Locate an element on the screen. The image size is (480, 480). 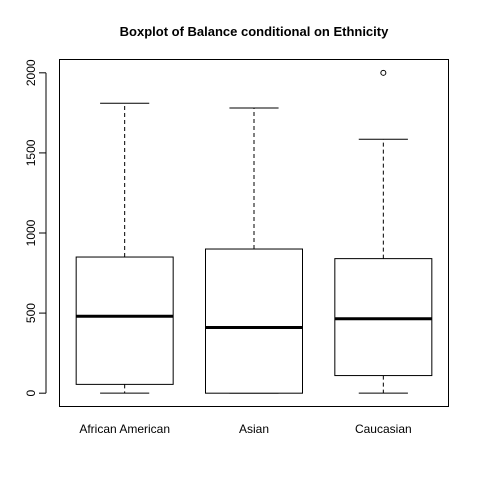
outlier-point is located at coordinates (383, 72).